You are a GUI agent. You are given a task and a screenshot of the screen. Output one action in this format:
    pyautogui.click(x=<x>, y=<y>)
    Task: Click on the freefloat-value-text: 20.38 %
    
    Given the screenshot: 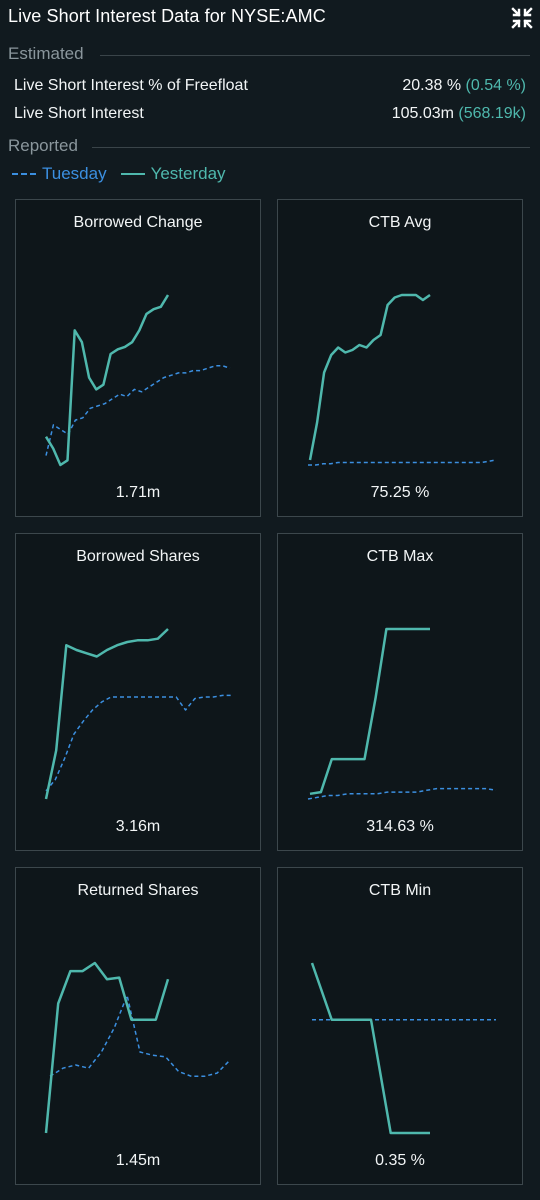 What is the action you would take?
    pyautogui.click(x=432, y=85)
    